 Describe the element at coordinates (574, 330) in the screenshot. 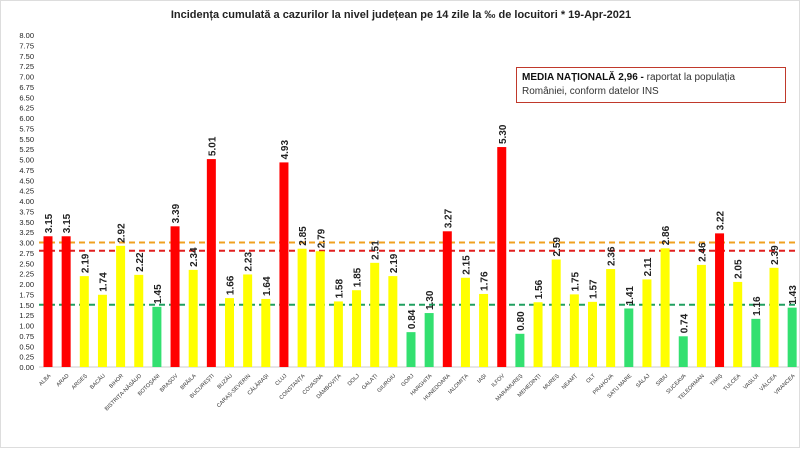

I see `bar-neamț` at that location.